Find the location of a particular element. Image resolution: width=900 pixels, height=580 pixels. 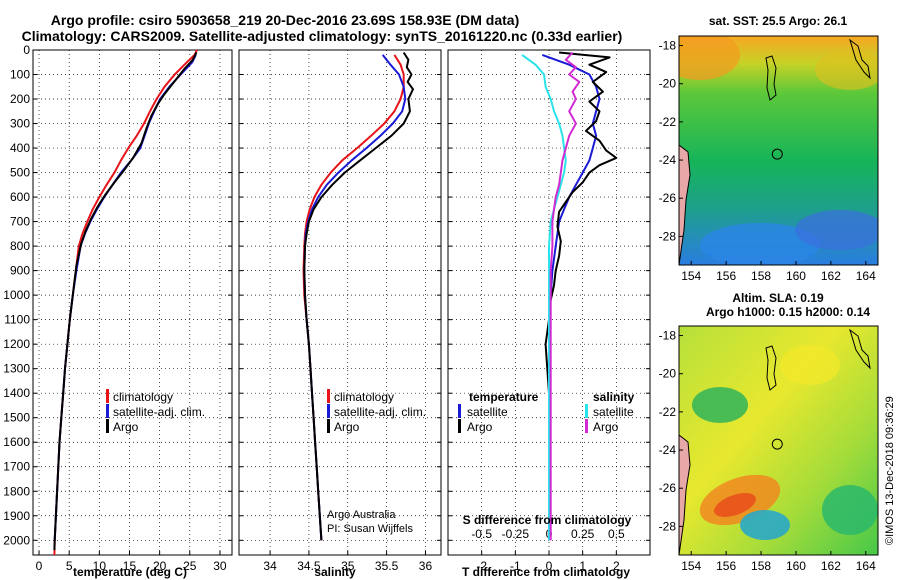

series-line-argo is located at coordinates (358, 296).